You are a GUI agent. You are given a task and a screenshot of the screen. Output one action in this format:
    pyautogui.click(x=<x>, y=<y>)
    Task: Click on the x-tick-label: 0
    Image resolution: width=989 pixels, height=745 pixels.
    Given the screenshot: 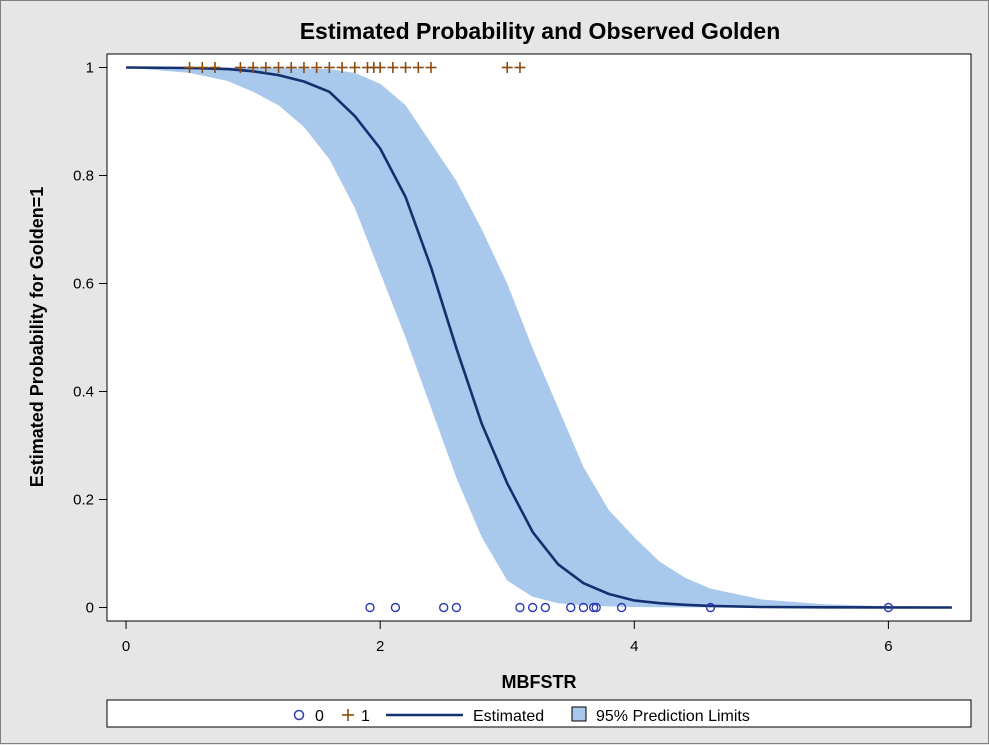 What is the action you would take?
    pyautogui.click(x=126, y=646)
    